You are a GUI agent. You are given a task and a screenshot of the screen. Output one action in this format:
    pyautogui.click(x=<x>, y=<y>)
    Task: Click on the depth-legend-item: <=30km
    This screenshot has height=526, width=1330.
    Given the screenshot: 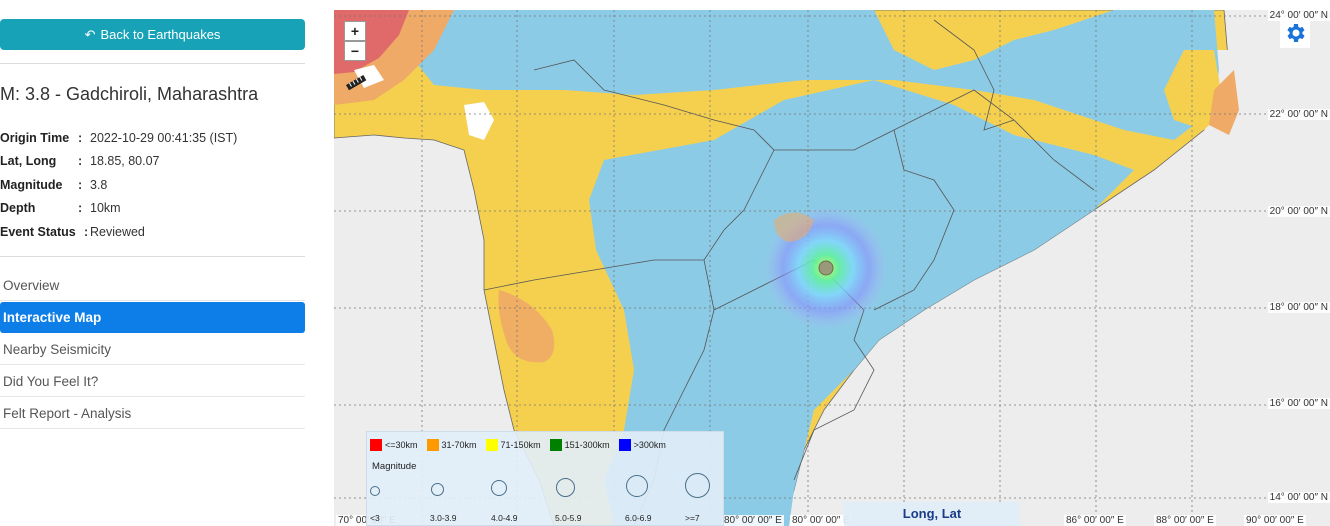 What is the action you would take?
    pyautogui.click(x=394, y=445)
    